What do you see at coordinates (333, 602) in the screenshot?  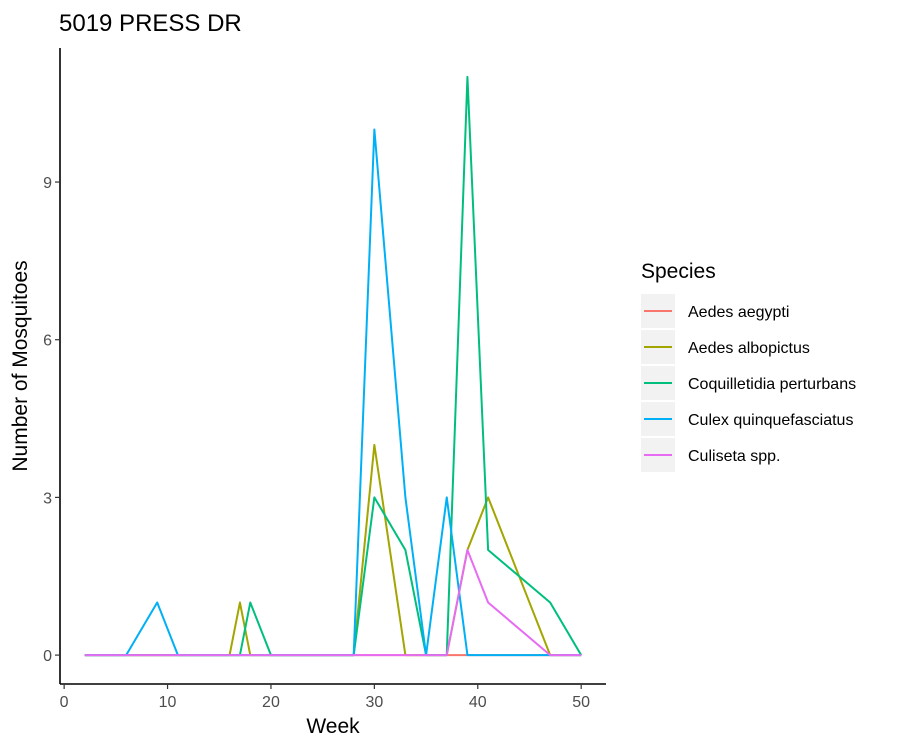 I see `series-line-culiseta-spp` at bounding box center [333, 602].